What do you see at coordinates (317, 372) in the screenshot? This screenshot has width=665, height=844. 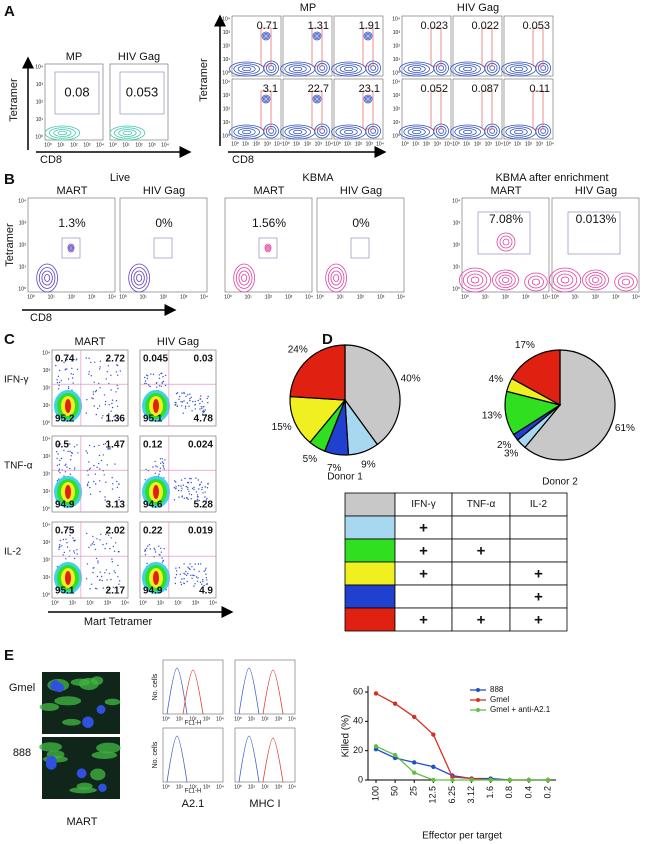 I see `pie-slice` at bounding box center [317, 372].